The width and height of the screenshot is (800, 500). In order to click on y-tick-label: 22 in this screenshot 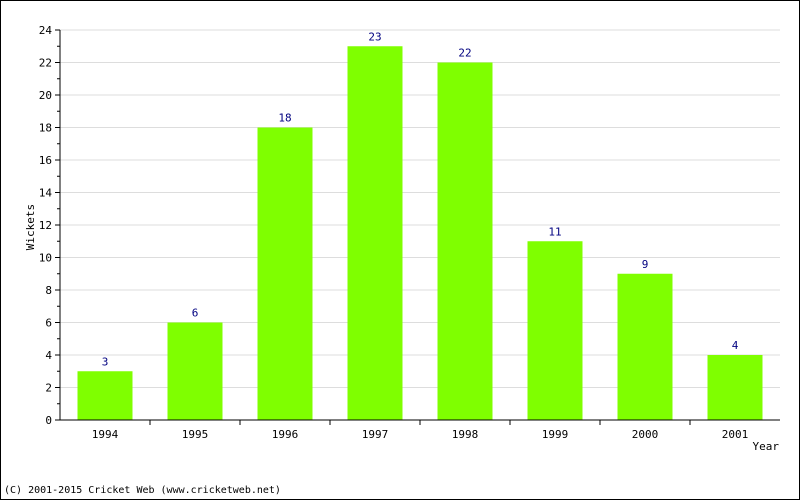, I will do `click(45, 63)`.